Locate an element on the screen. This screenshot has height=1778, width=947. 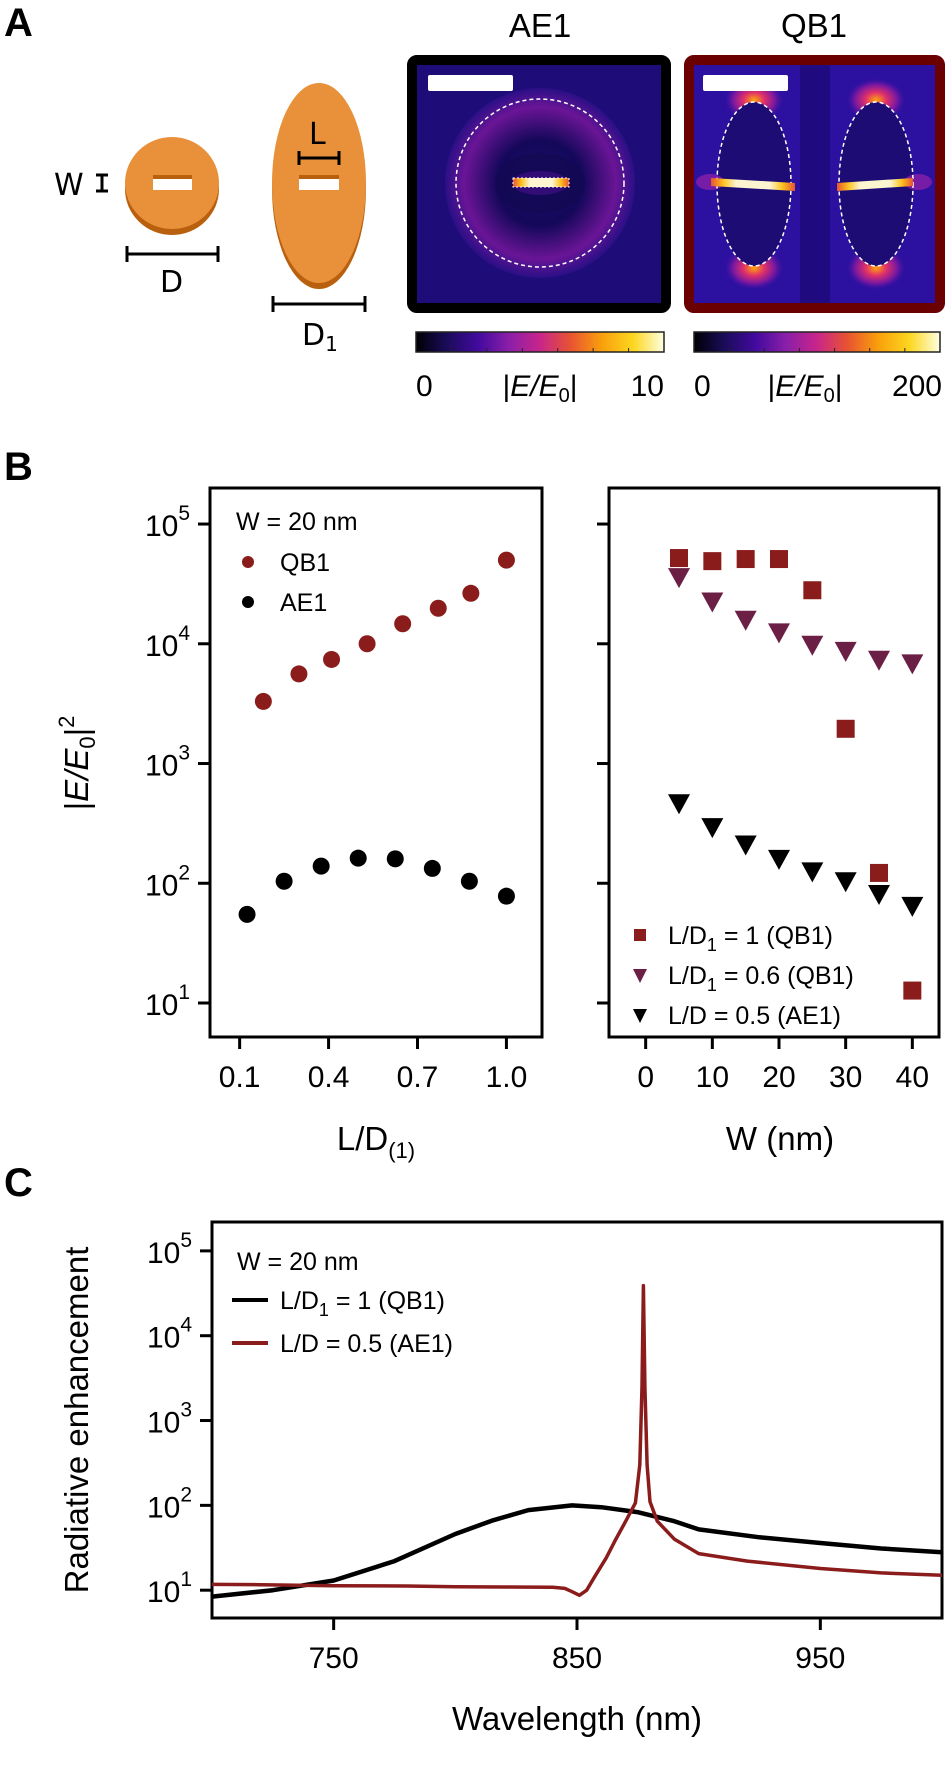
panel-label-b: B is located at coordinates (18, 467).